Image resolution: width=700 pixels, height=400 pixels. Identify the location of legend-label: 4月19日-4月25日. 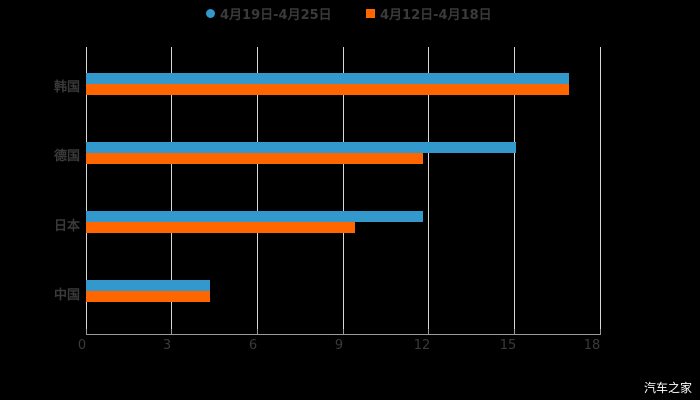
(276, 15).